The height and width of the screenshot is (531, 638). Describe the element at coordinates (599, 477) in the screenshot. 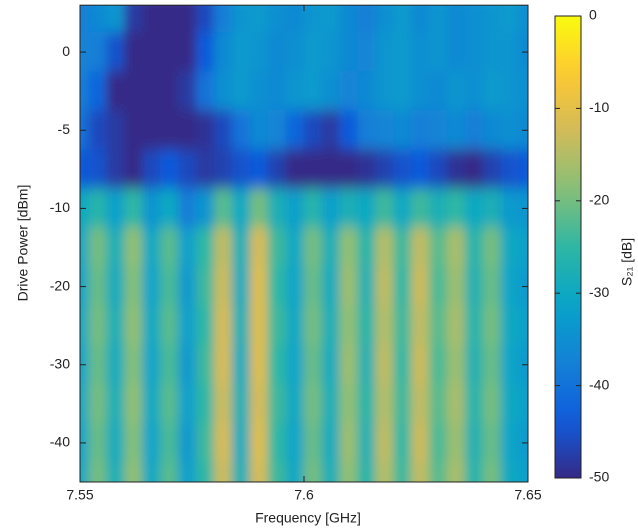

I see `colorbar-tick-label: -50` at that location.